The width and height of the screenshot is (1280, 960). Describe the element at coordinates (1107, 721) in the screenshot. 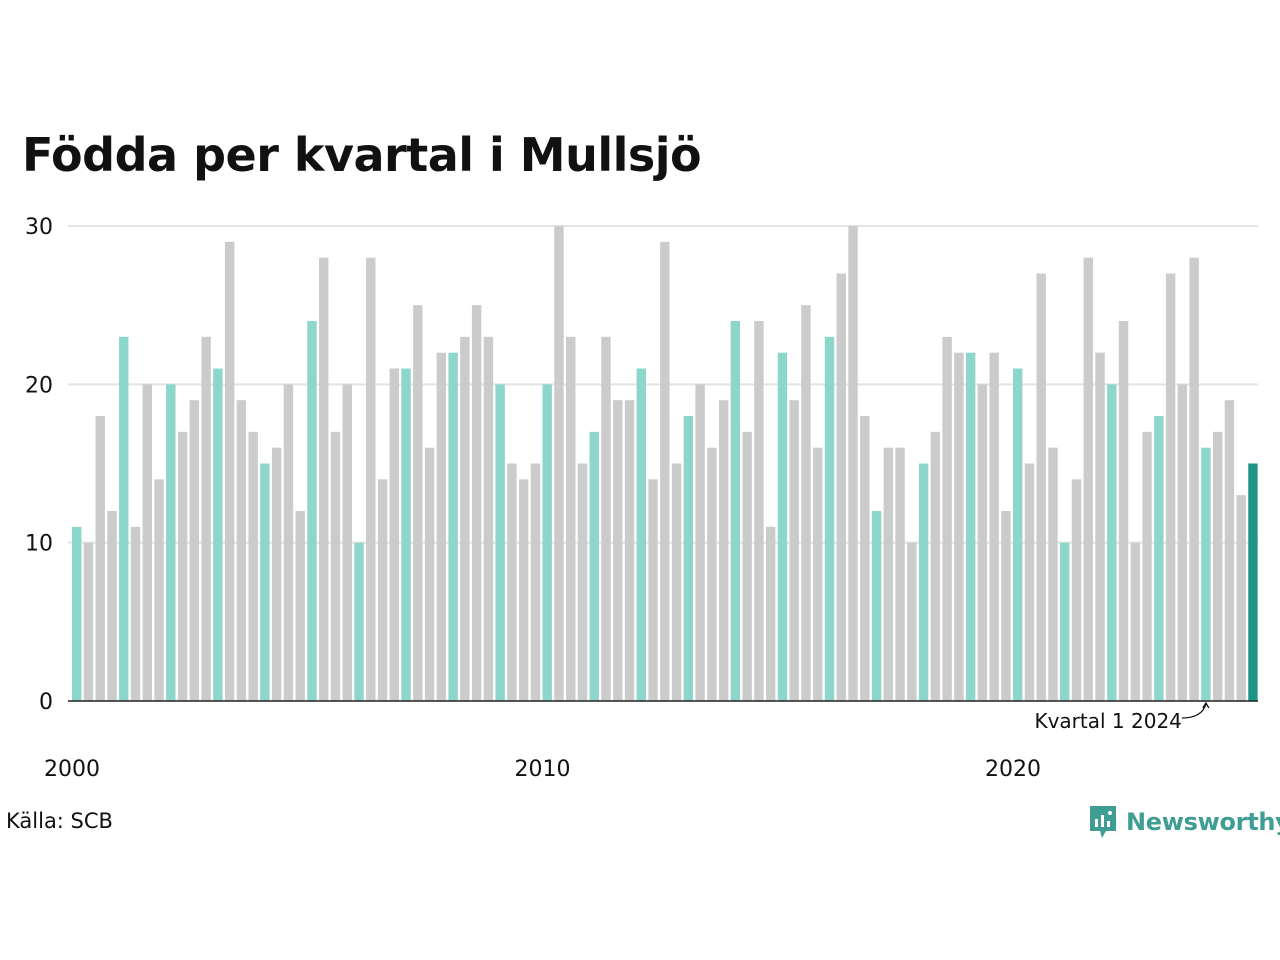

I see `annotation-label: Kvartal 1 2024` at that location.